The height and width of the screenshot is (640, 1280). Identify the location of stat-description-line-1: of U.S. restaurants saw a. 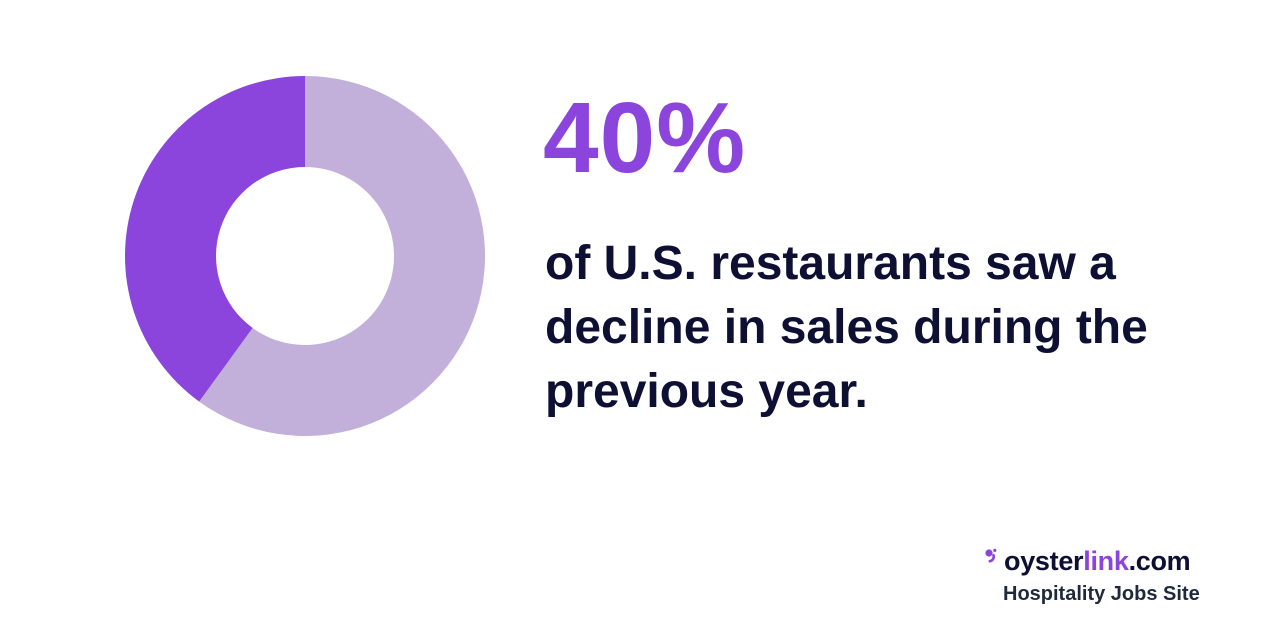
(830, 263).